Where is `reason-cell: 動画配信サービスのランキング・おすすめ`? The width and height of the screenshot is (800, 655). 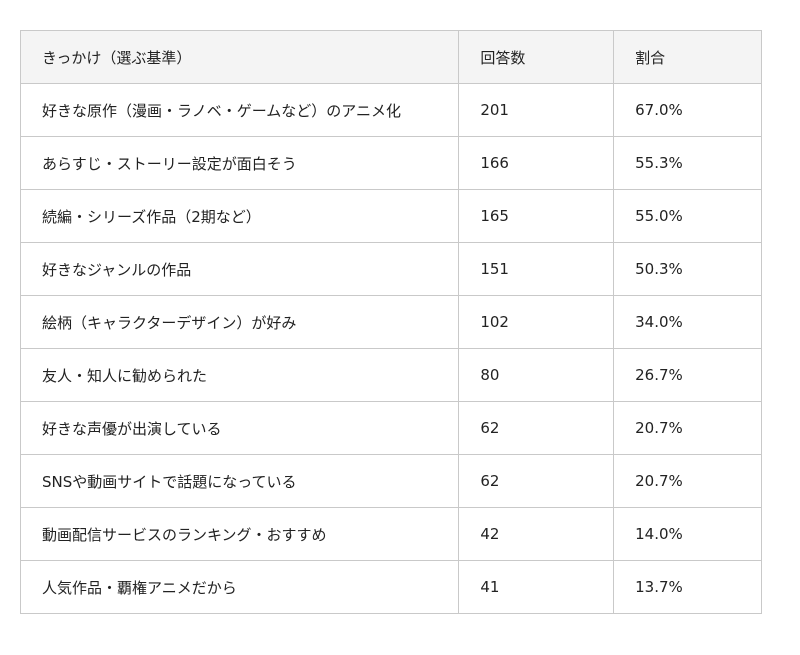 reason-cell: 動画配信サービスのランキング・おすすめ is located at coordinates (239, 534).